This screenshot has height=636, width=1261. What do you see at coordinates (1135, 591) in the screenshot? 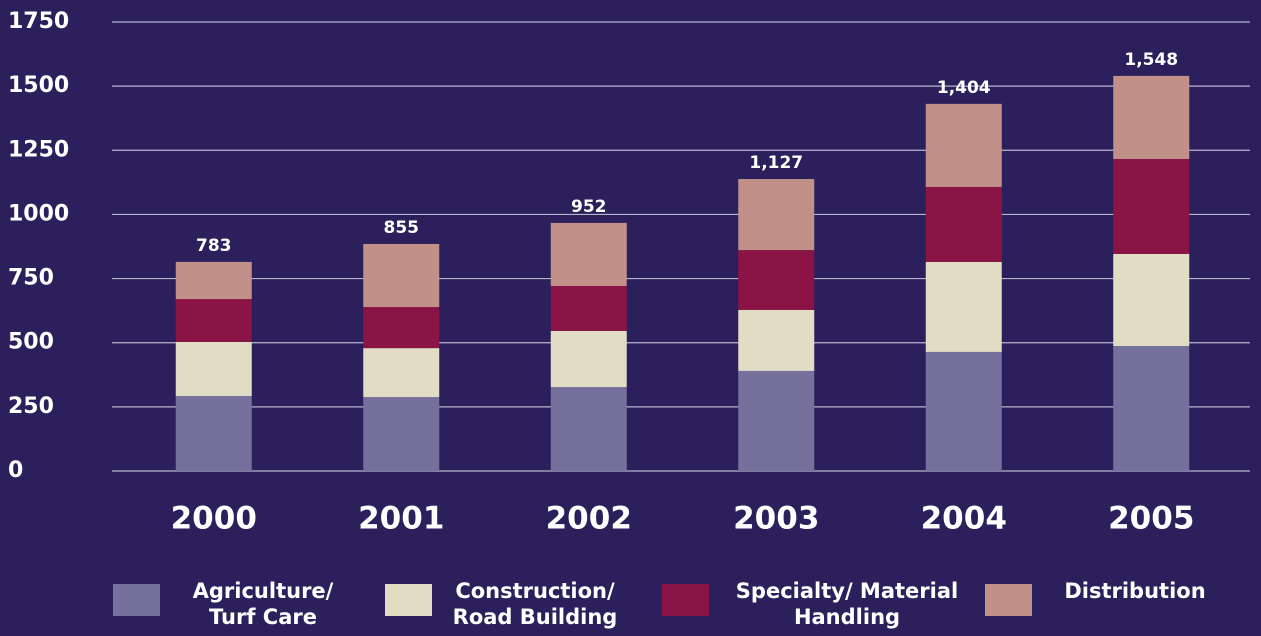
I see `legend-label: Distribution` at bounding box center [1135, 591].